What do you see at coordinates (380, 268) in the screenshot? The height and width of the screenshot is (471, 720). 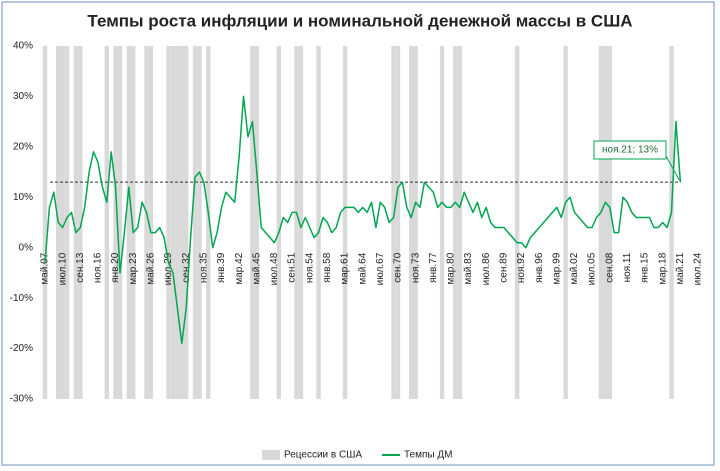 I see `x-tick-label: июл.67` at bounding box center [380, 268].